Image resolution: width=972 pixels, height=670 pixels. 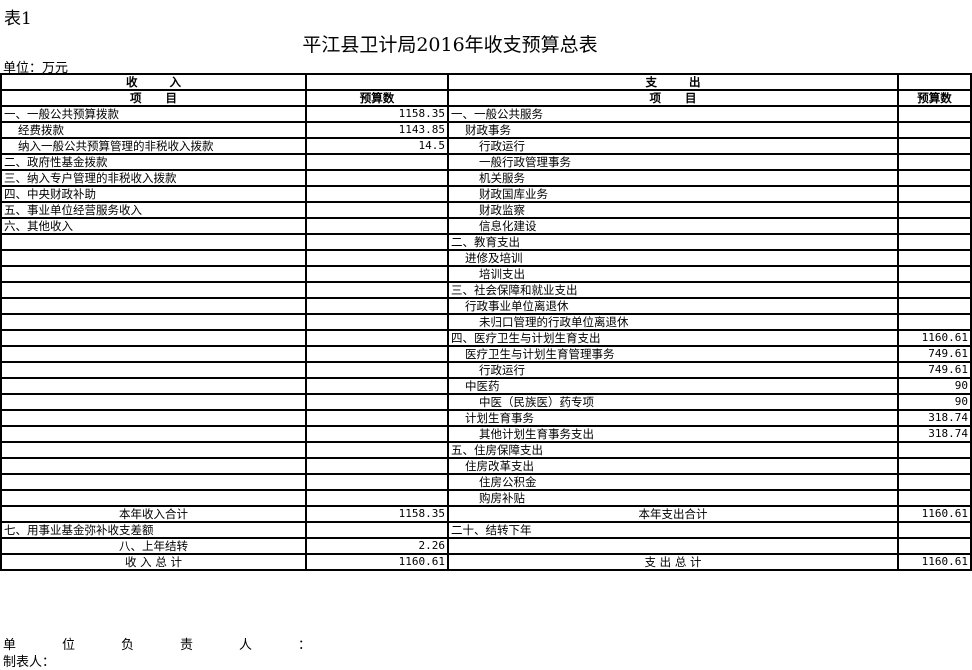 I want to click on income-item: 三、纳入专户管理的非税收入拨款, so click(x=153, y=178).